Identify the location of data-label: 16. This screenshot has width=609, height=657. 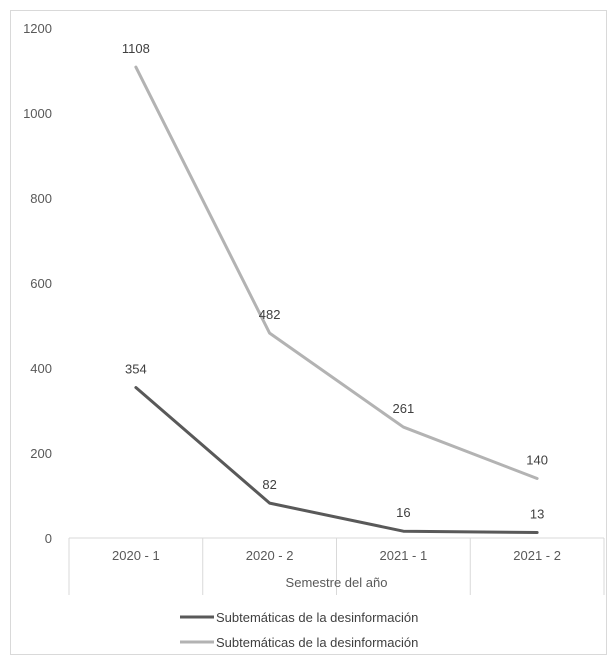
(403, 512).